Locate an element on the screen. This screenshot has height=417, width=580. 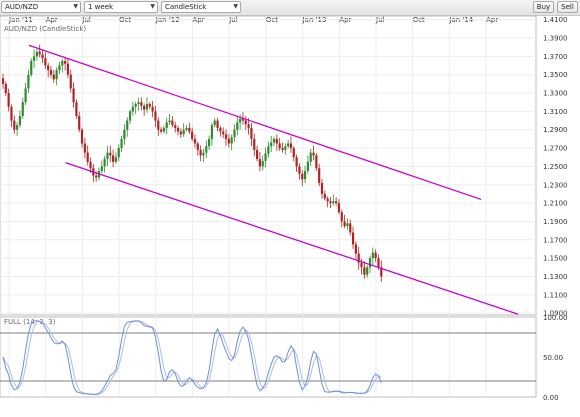
interval-select: 1 week ▼ is located at coordinates (121, 7).